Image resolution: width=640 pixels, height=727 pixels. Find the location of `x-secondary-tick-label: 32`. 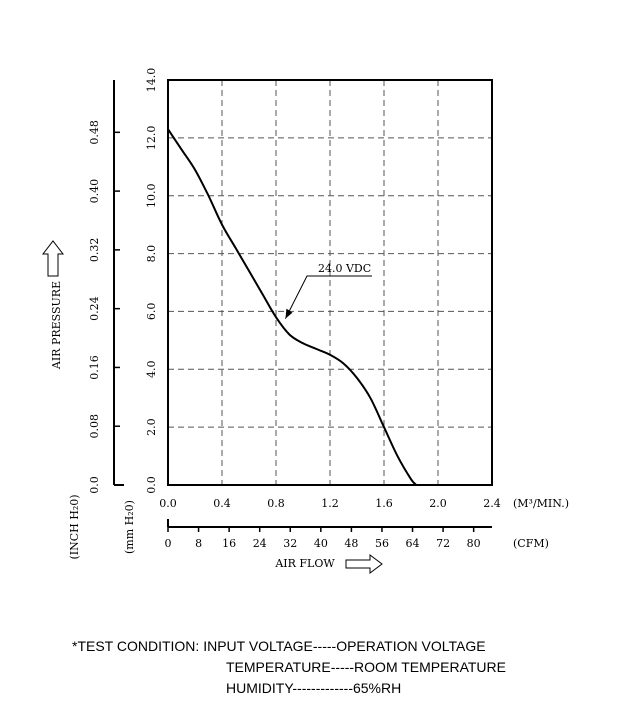

x-secondary-tick-label: 32 is located at coordinates (290, 543).